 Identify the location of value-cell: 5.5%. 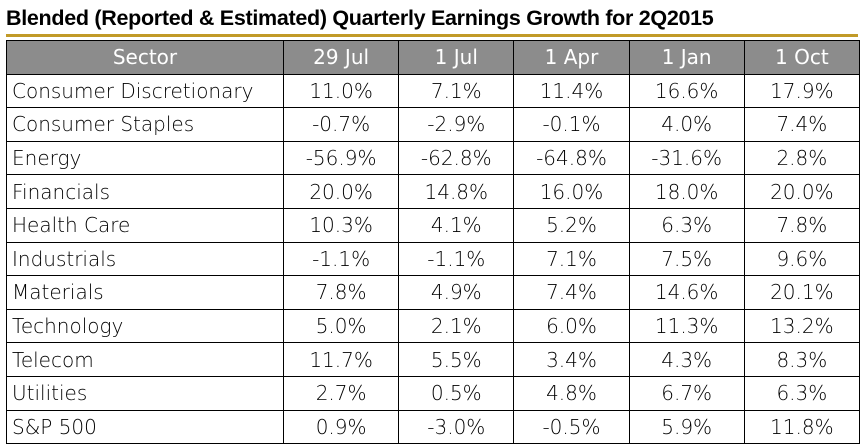
(456, 359).